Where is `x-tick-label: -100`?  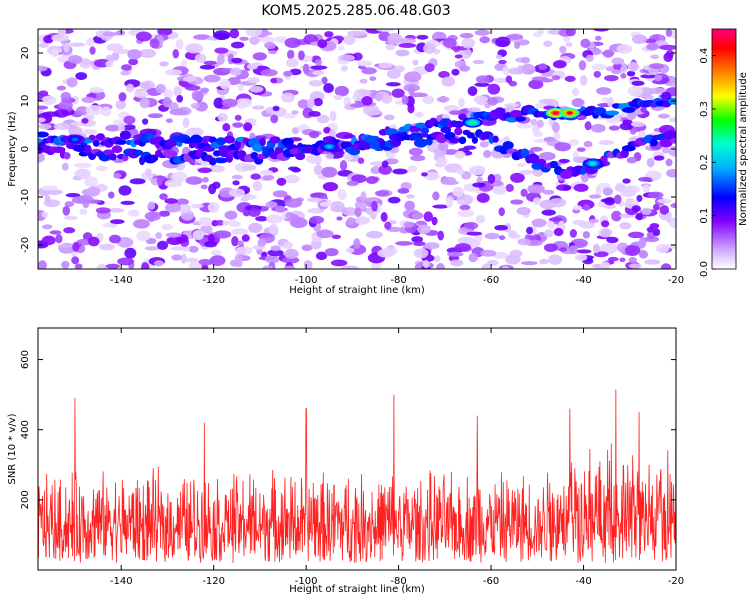
x-tick-label: -100 is located at coordinates (306, 581).